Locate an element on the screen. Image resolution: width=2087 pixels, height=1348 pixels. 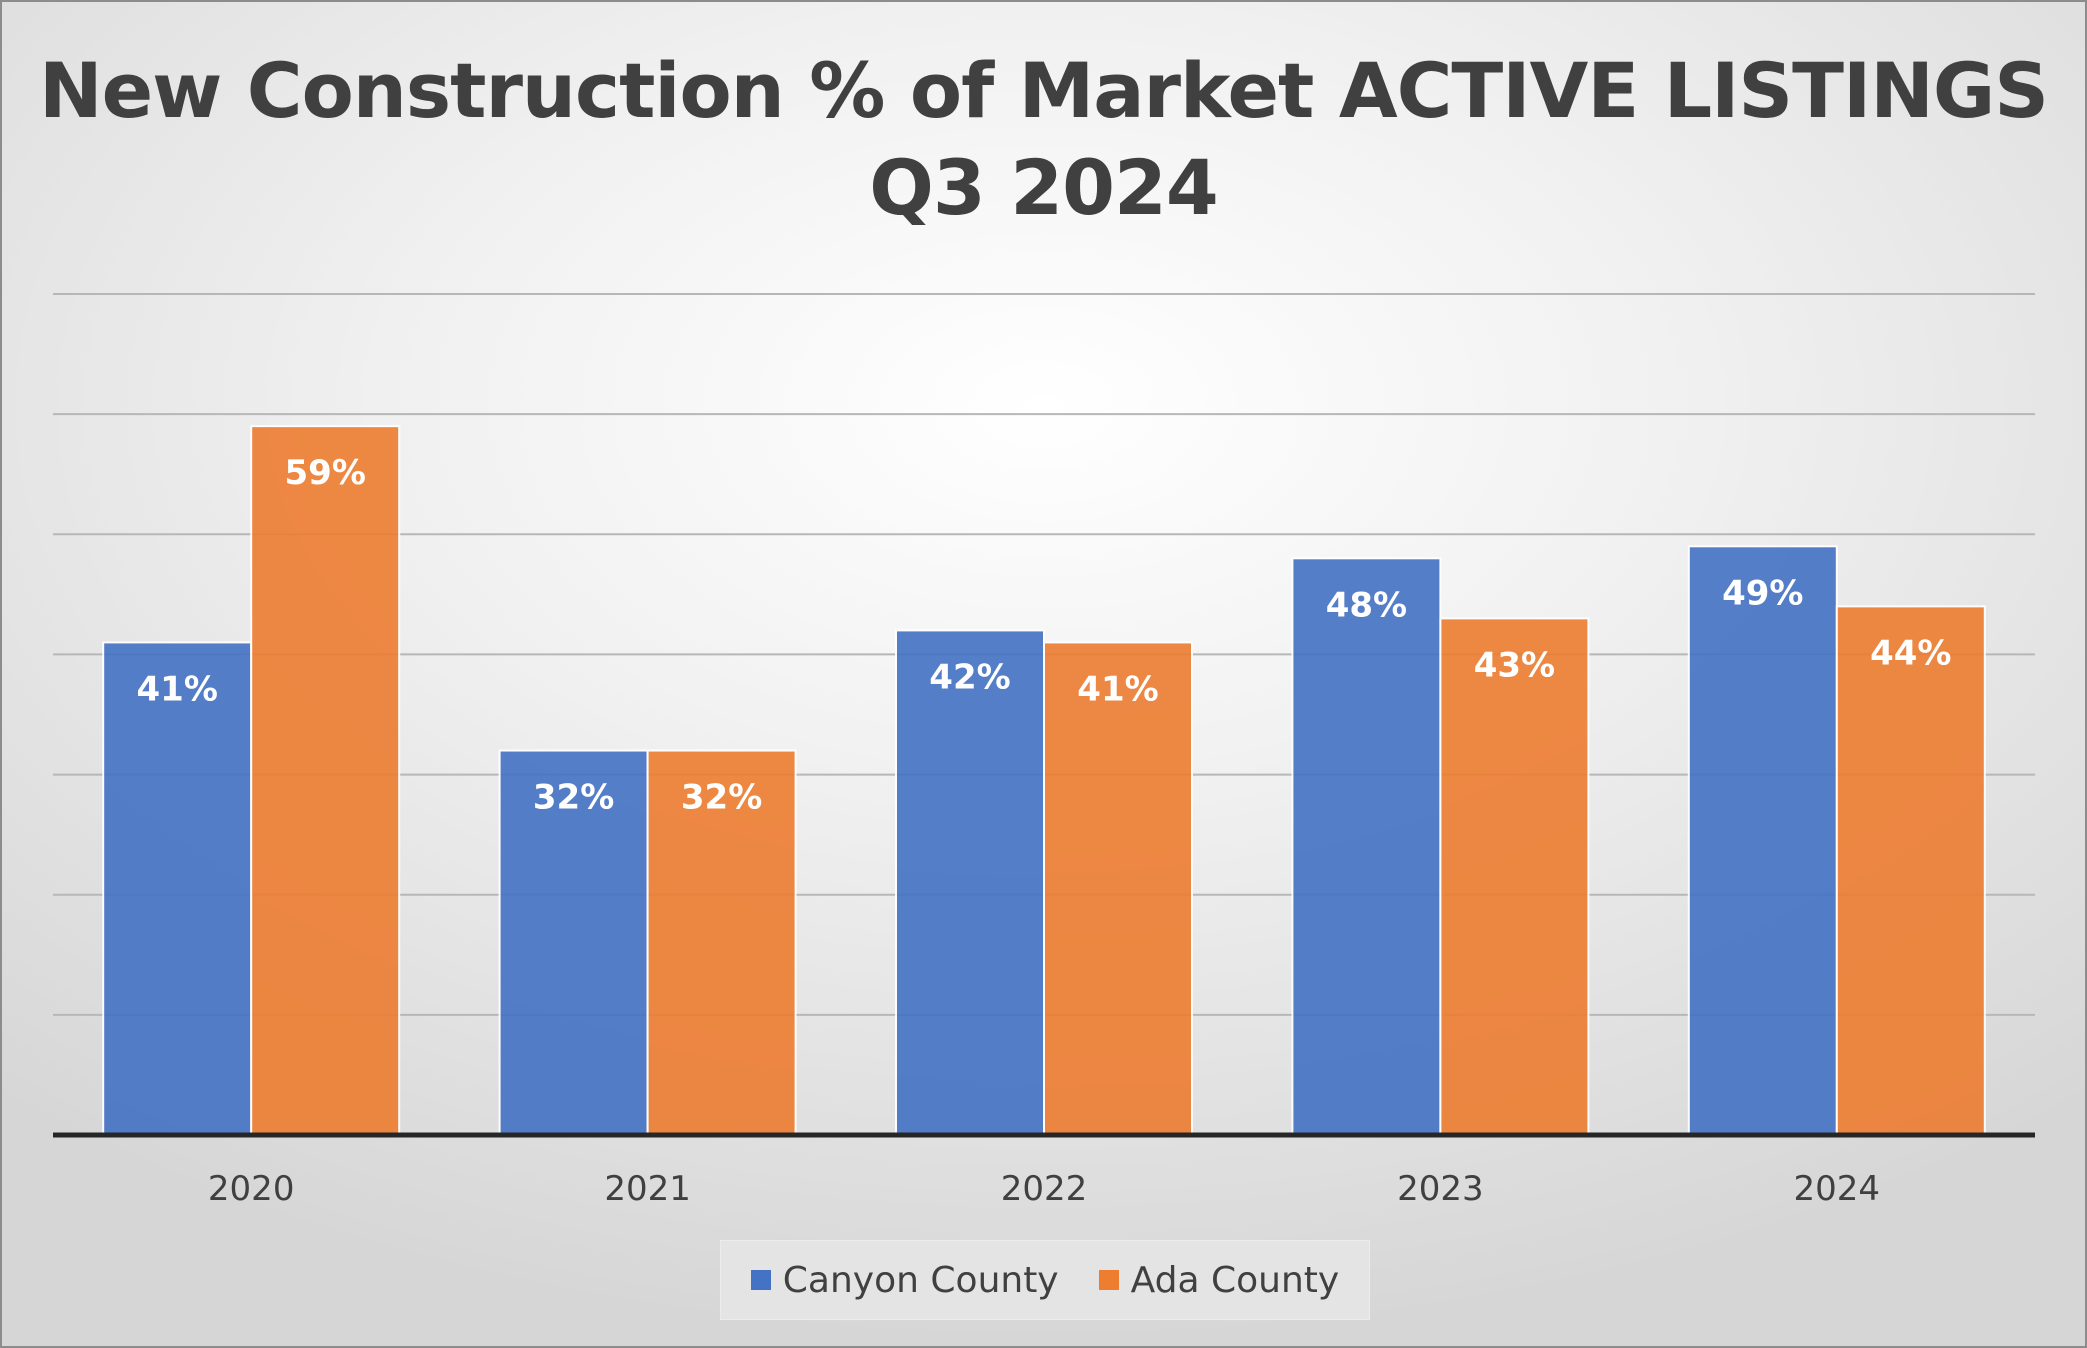
data-label: 49% is located at coordinates (1762, 593).